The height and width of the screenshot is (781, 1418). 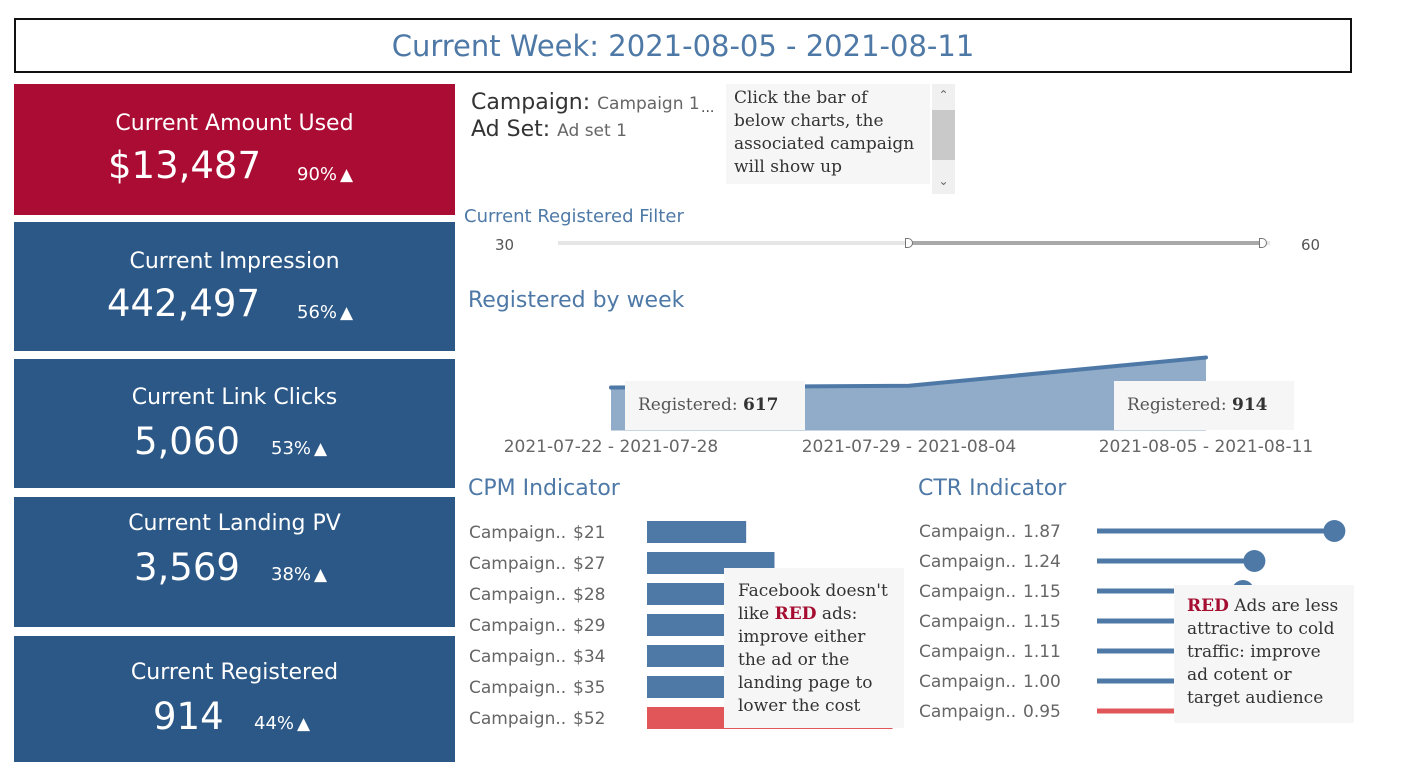 I want to click on kpi-link-clicks: Current Link Clicks 5,060 53% ▲, so click(x=234, y=423).